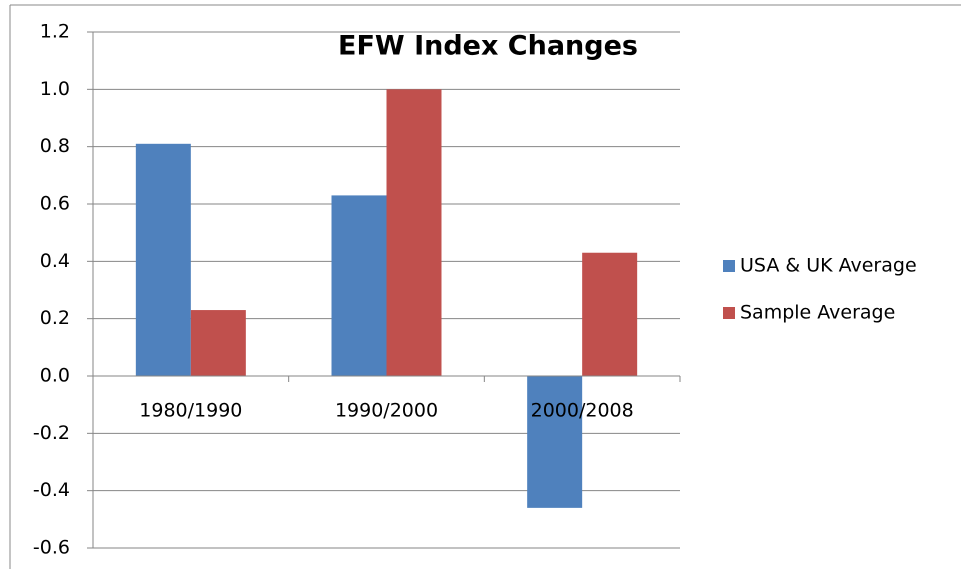 Image resolution: width=961 pixels, height=569 pixels. Describe the element at coordinates (55, 318) in the screenshot. I see `y-tick-label: 0.2` at that location.